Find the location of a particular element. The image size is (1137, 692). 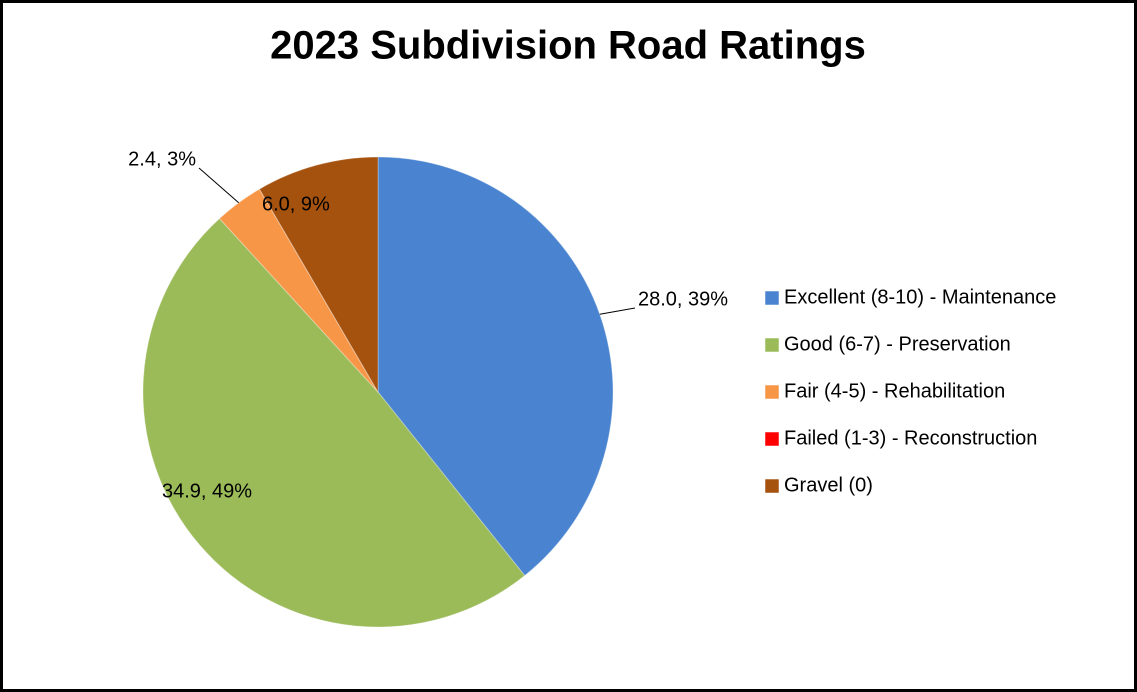

data-label: 34.9, 49% is located at coordinates (207, 491).